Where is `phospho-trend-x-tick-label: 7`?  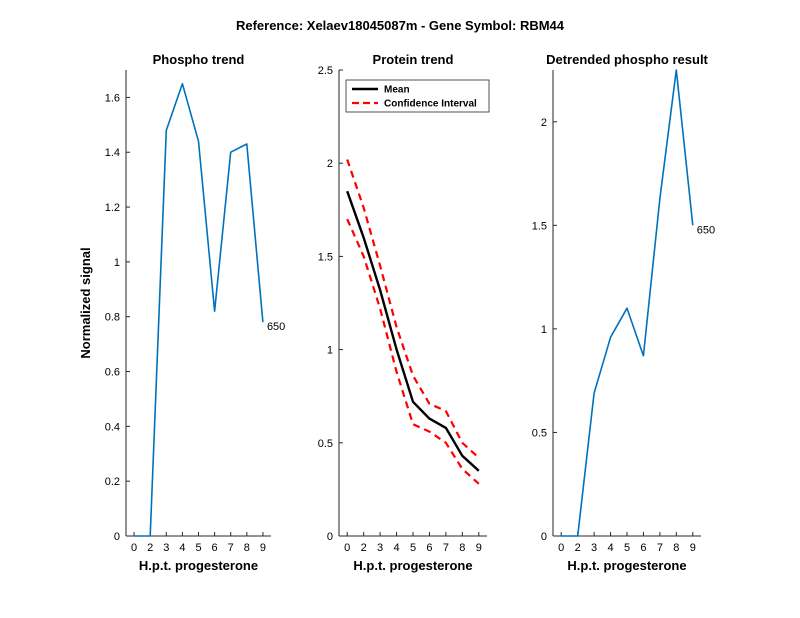
phospho-trend-x-tick-label: 7 is located at coordinates (231, 548).